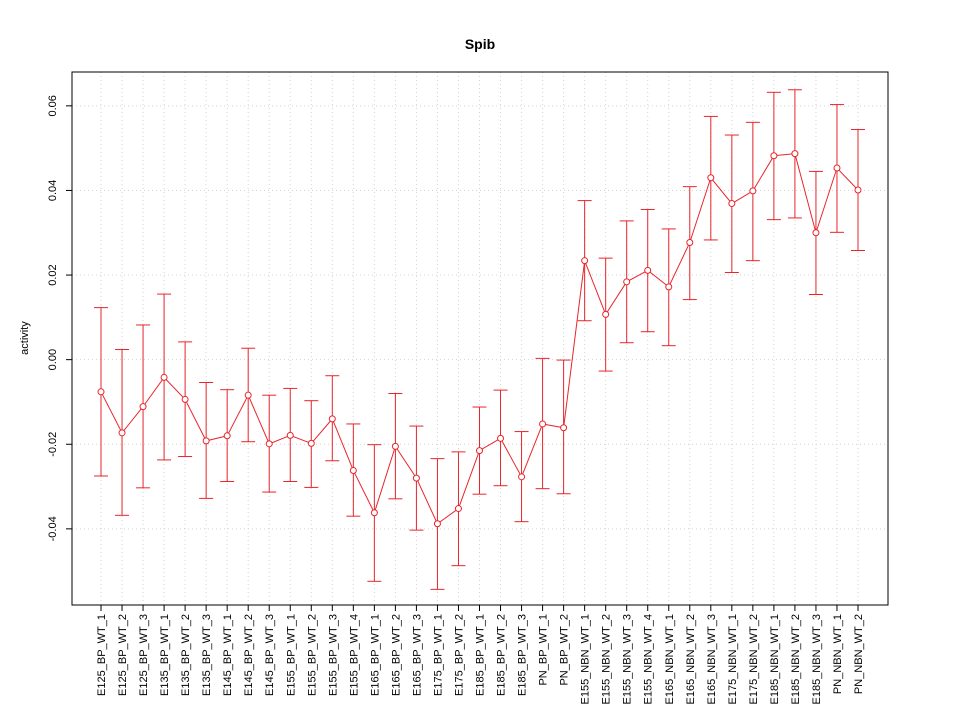 The width and height of the screenshot is (960, 720). Describe the element at coordinates (459, 655) in the screenshot. I see `x-tick-label: E175_BP_WT_2` at that location.